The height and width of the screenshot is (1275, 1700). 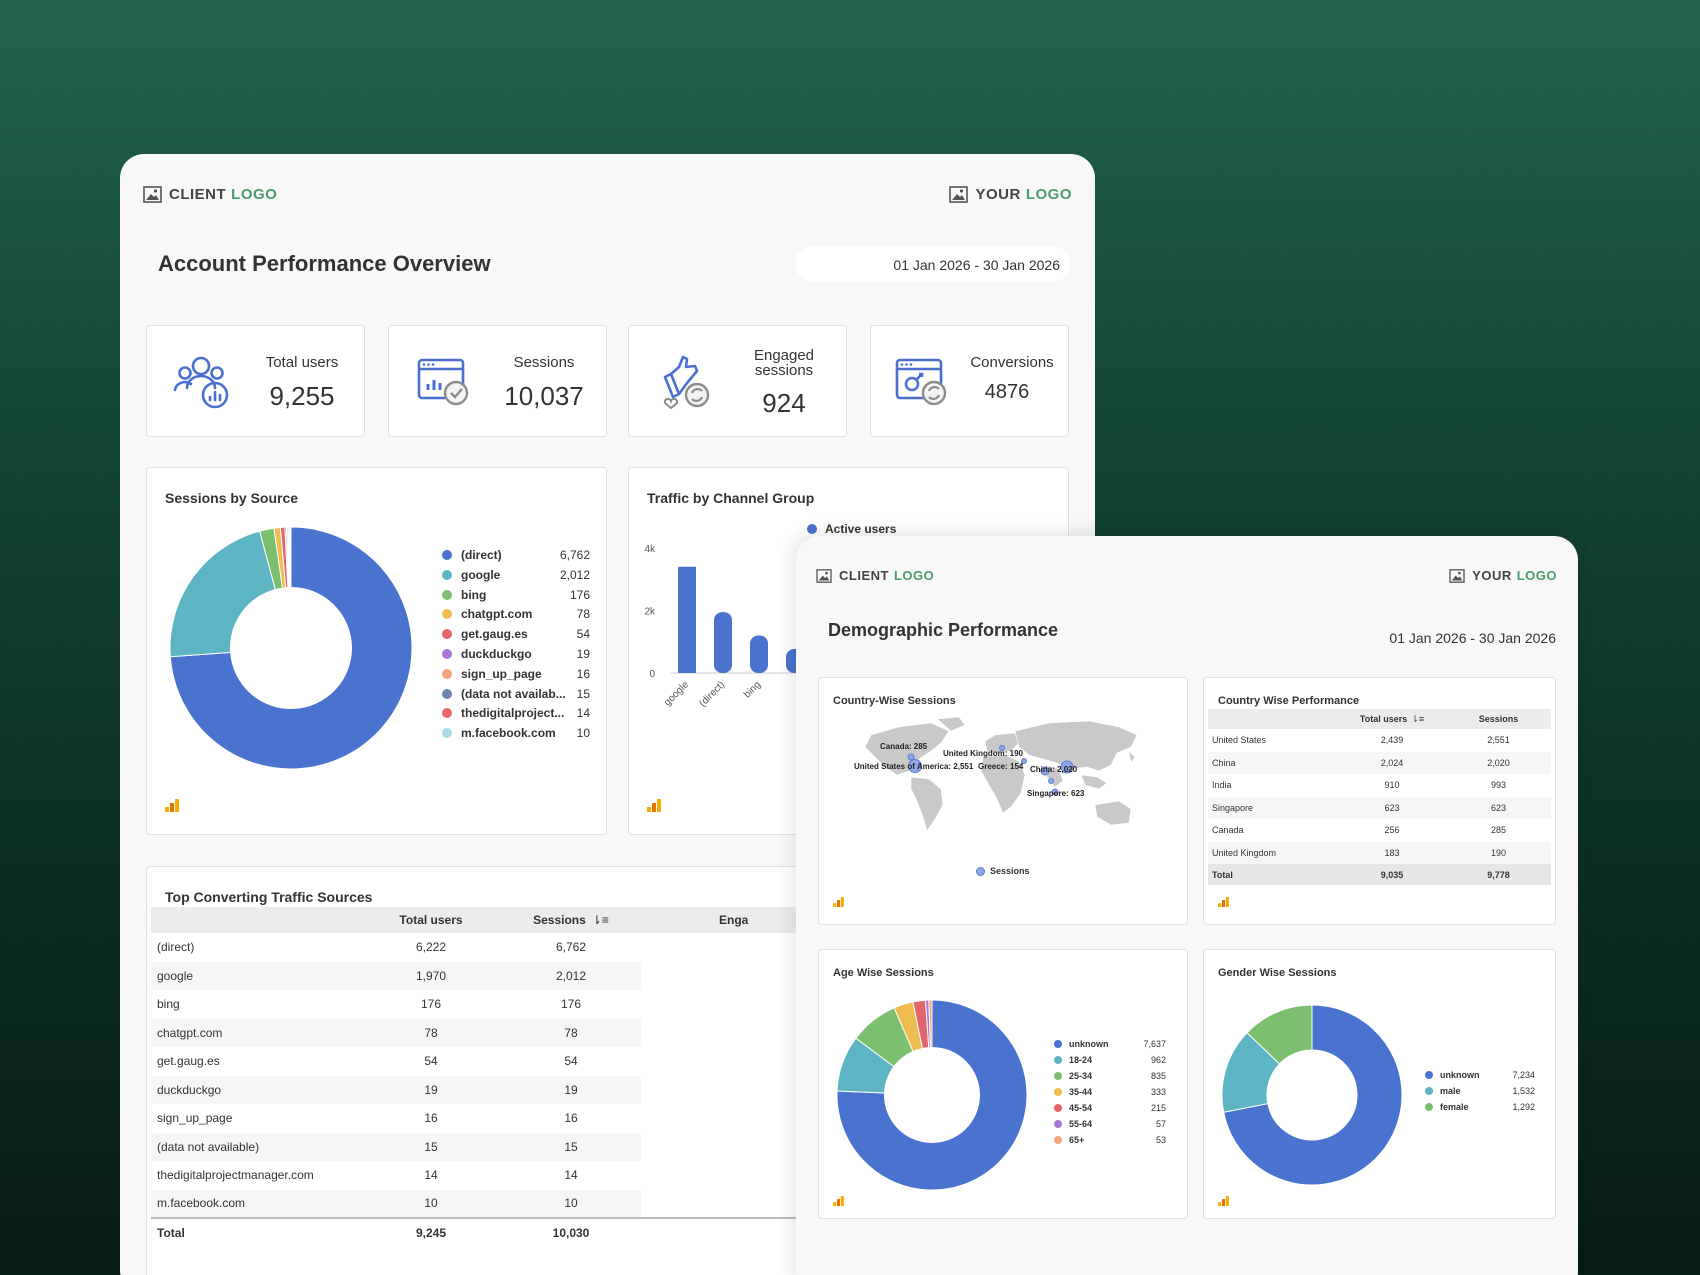 What do you see at coordinates (516, 713) in the screenshot?
I see `legend-item: thedigitalproject... 14` at bounding box center [516, 713].